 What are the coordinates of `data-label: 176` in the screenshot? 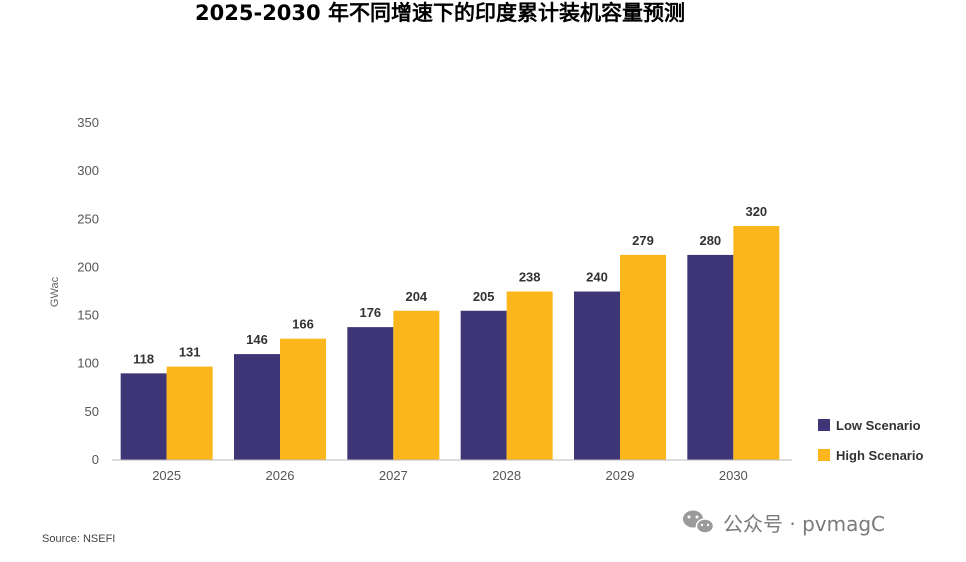 It's located at (370, 312).